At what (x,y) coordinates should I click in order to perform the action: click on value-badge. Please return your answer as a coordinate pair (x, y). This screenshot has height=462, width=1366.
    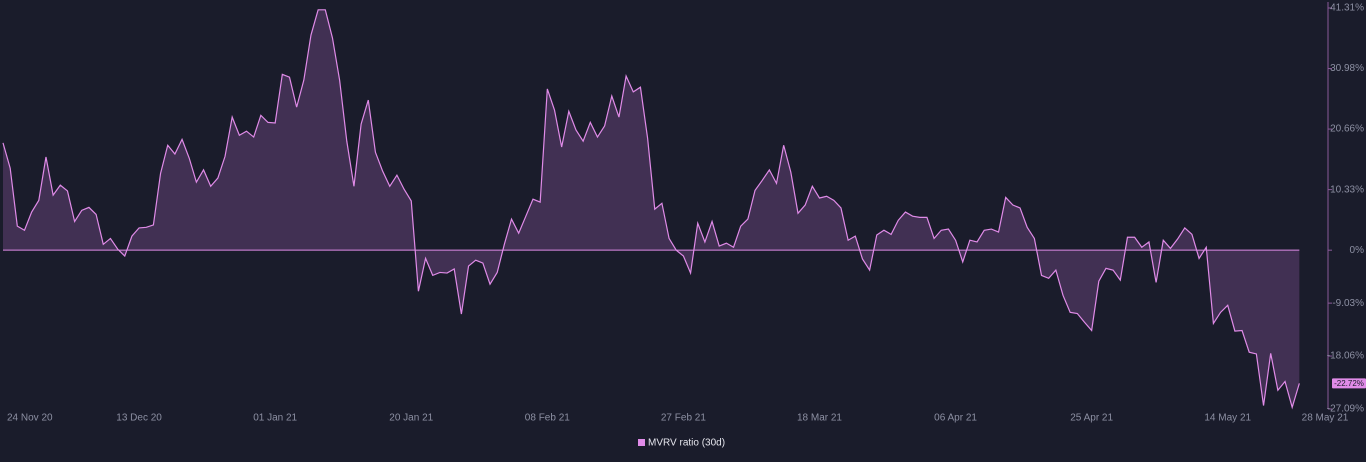
    Looking at the image, I should click on (1349, 383).